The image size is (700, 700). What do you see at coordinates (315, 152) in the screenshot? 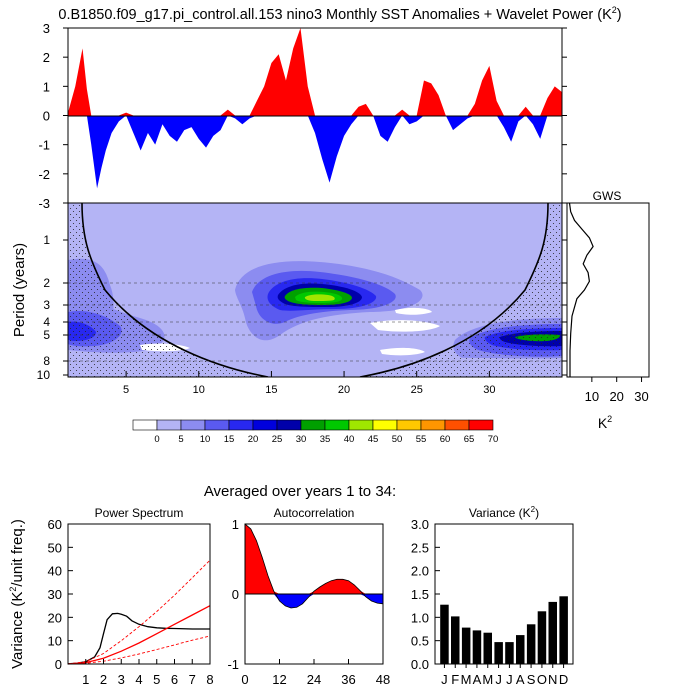
I see `sst-negative-area` at bounding box center [315, 152].